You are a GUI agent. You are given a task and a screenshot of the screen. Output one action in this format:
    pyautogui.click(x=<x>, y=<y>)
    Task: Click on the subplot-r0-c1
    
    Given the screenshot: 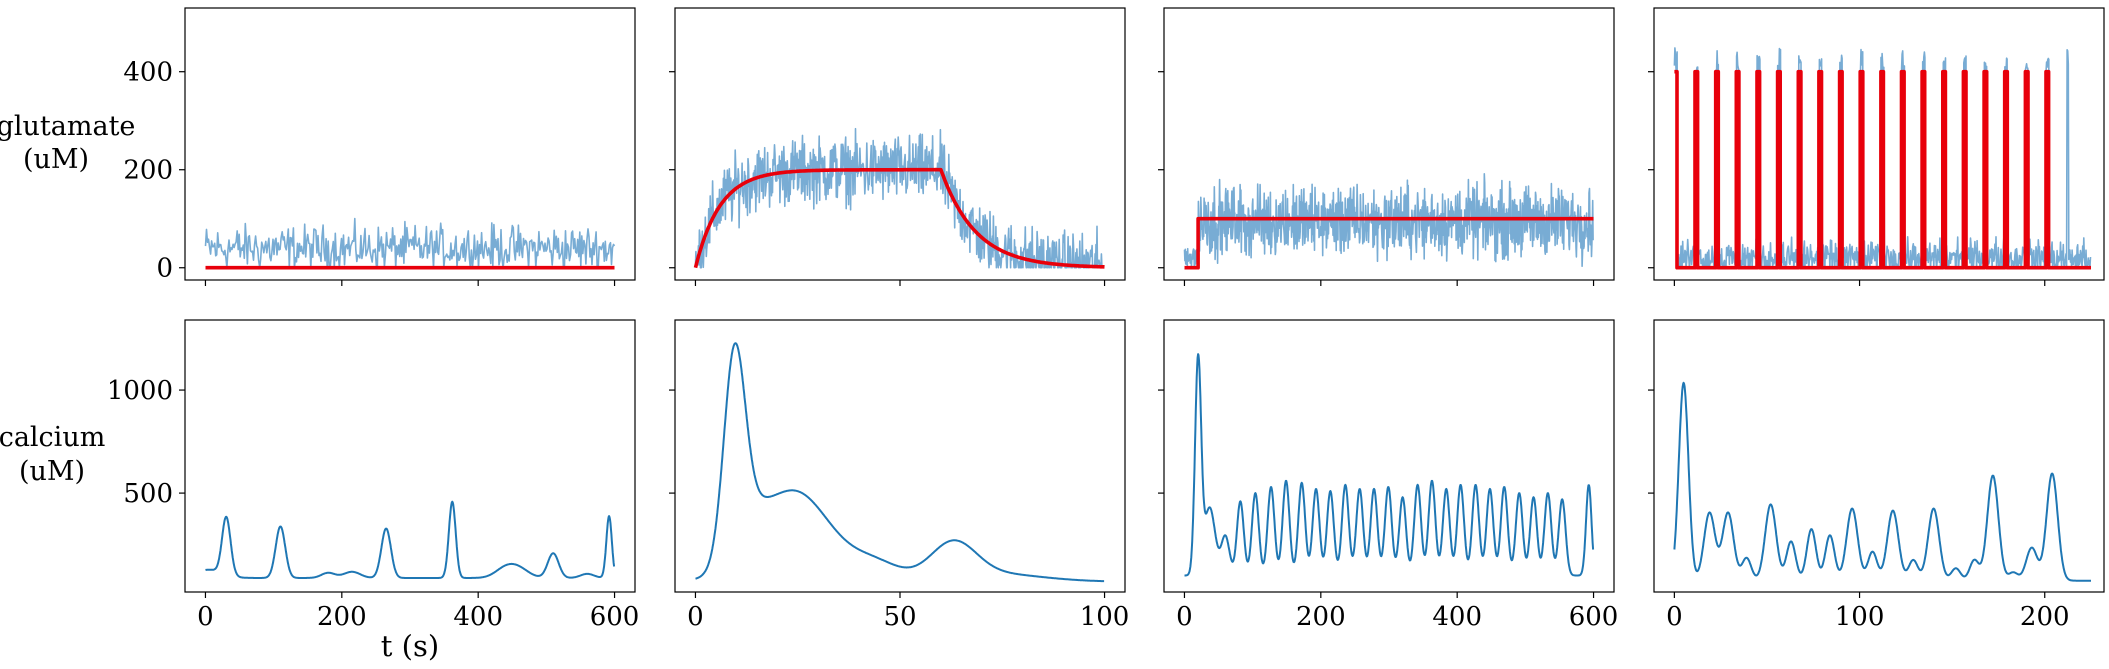 What is the action you would take?
    pyautogui.click(x=897, y=146)
    